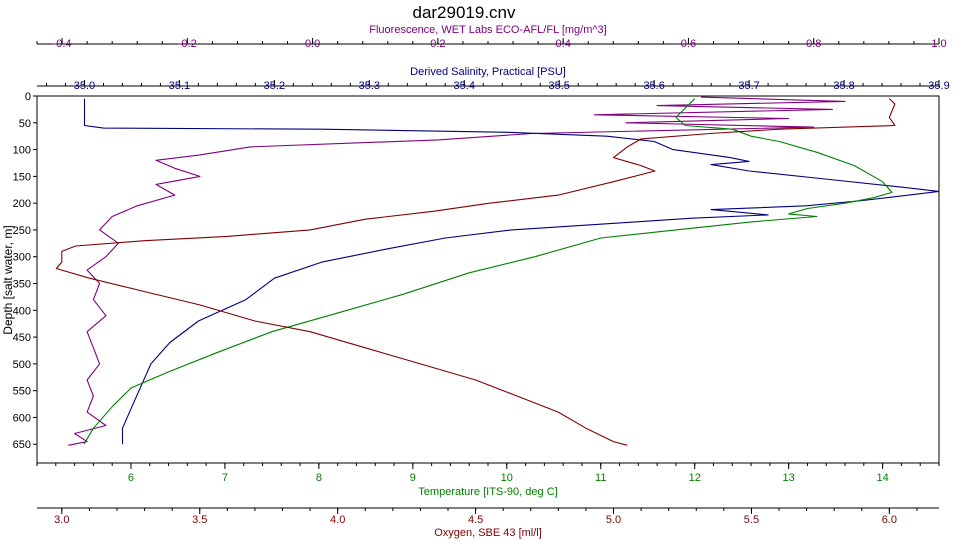 The width and height of the screenshot is (960, 540). Describe the element at coordinates (938, 86) in the screenshot. I see `salinity-tick-label: 35.9` at that location.